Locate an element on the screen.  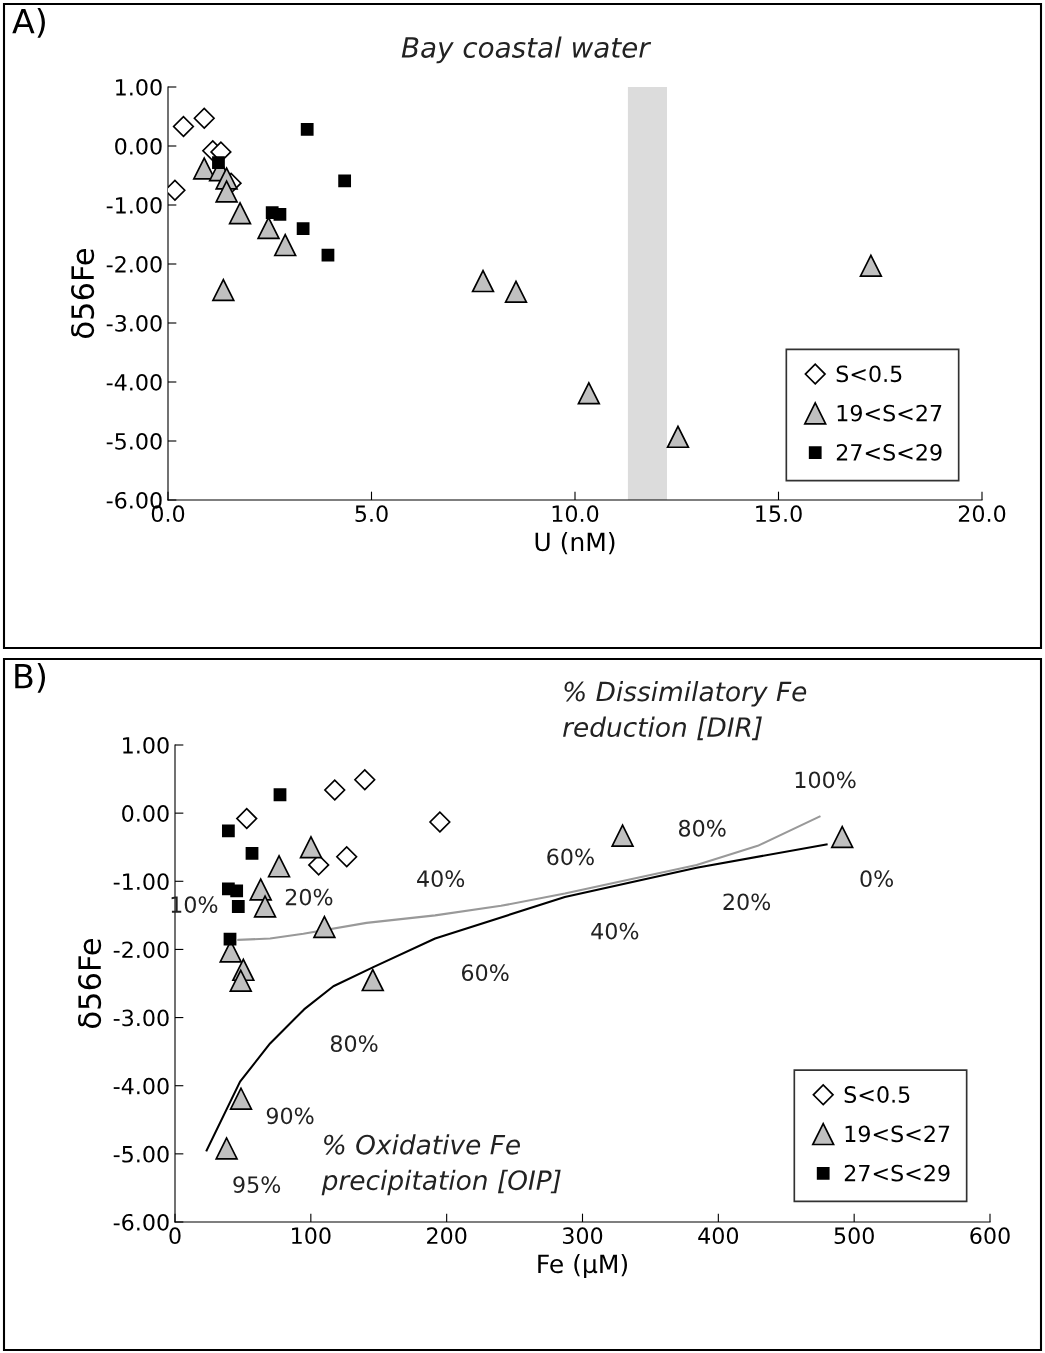
chart-title: B) is located at coordinates (30, 678).